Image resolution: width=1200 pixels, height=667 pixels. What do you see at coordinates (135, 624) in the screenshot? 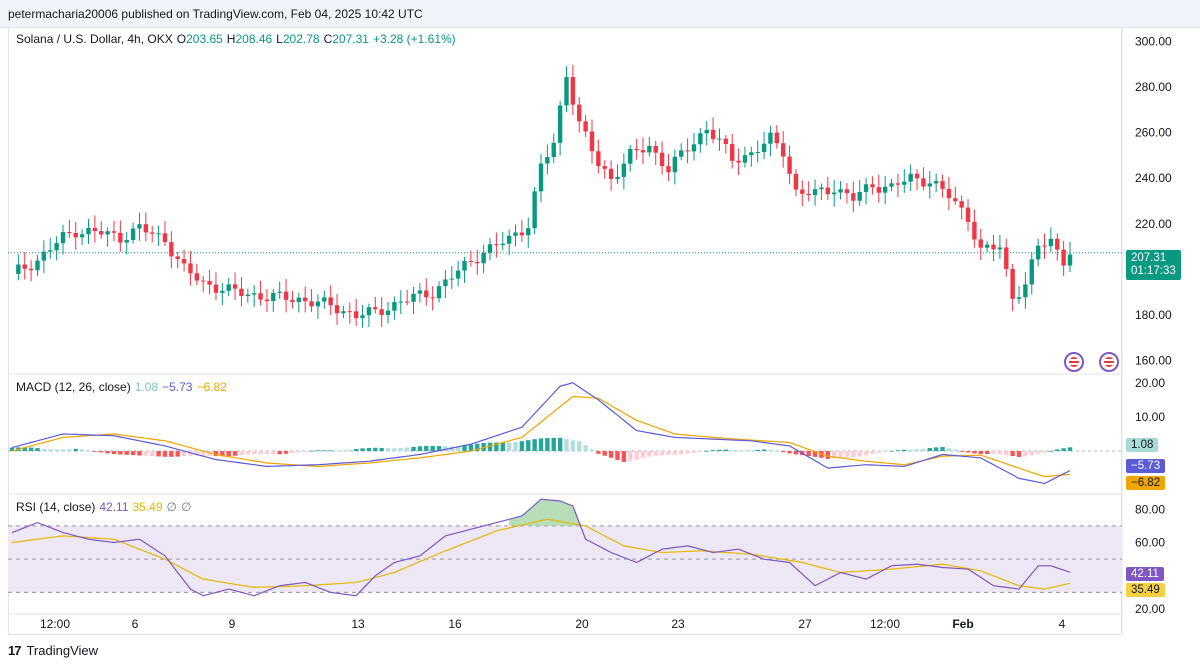
I see `time-axis-tick: 6` at bounding box center [135, 624].